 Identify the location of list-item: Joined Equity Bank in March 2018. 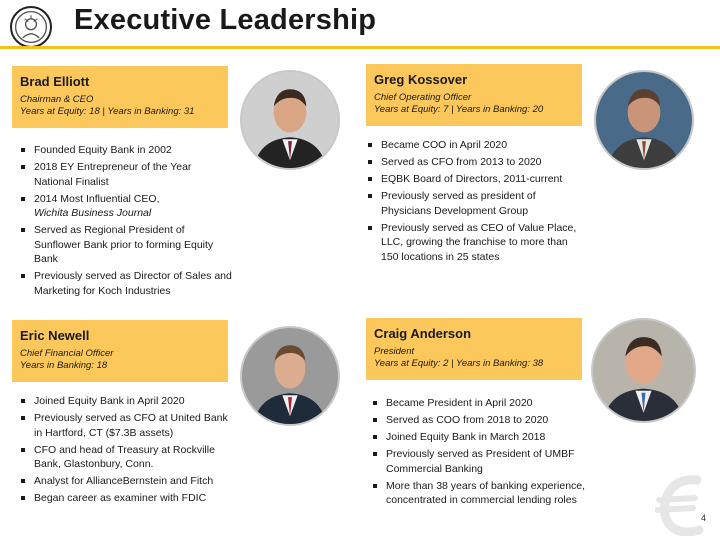
(479, 437).